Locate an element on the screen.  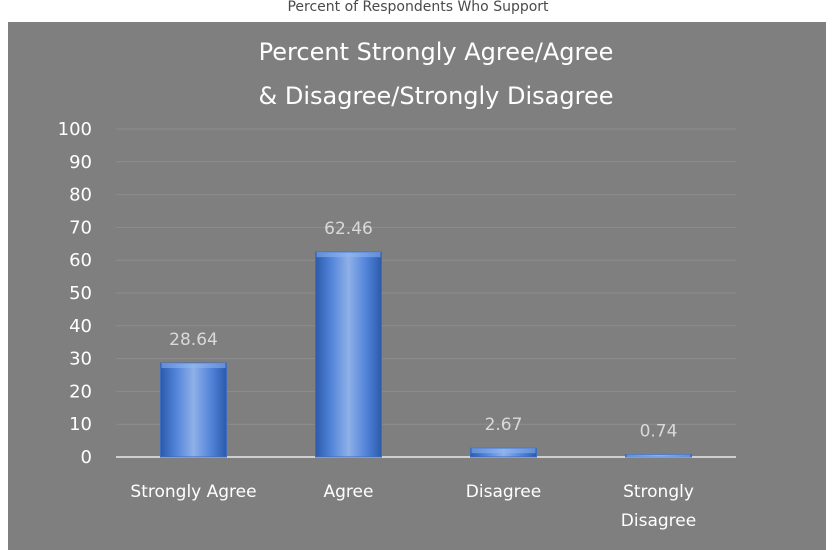
chart-title-line-2: & Disagree/Strongly Disagree is located at coordinates (436, 96).